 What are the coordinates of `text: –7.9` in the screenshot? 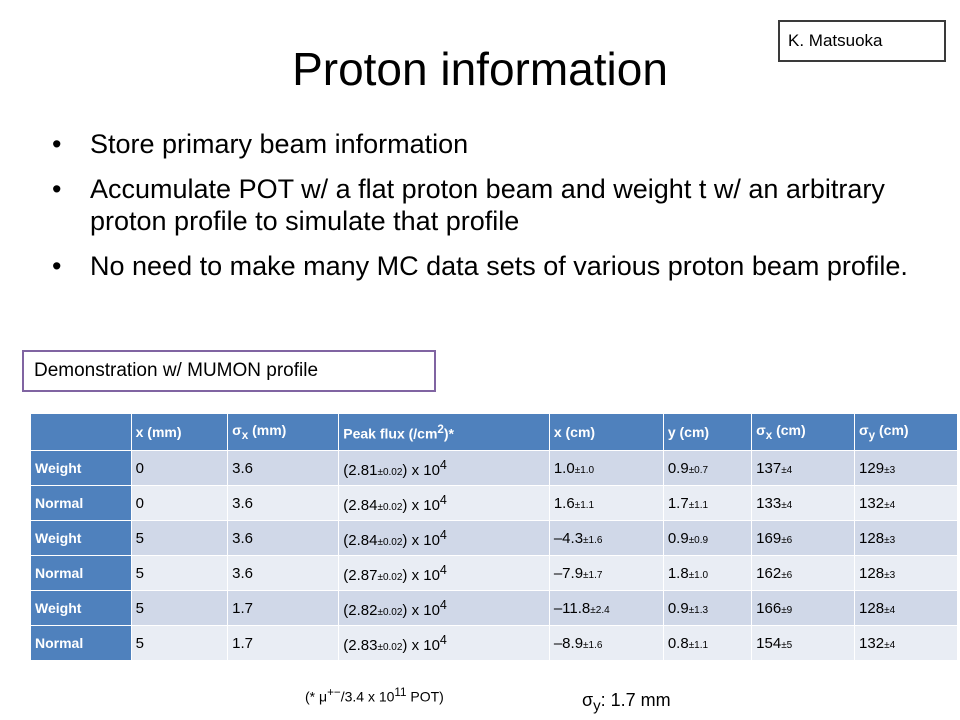 It's located at (568, 573).